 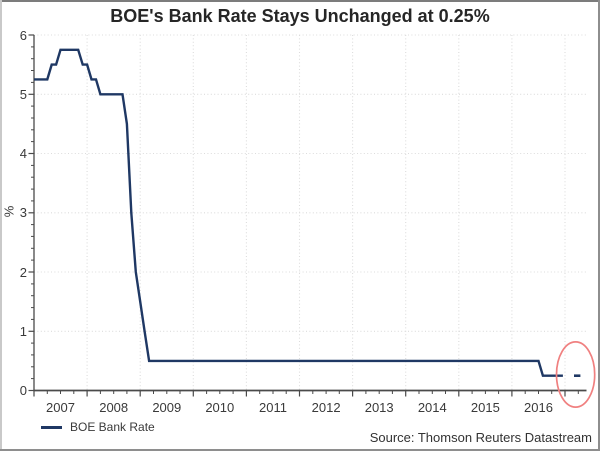 What do you see at coordinates (273, 407) in the screenshot?
I see `x-tick-label: 2011` at bounding box center [273, 407].